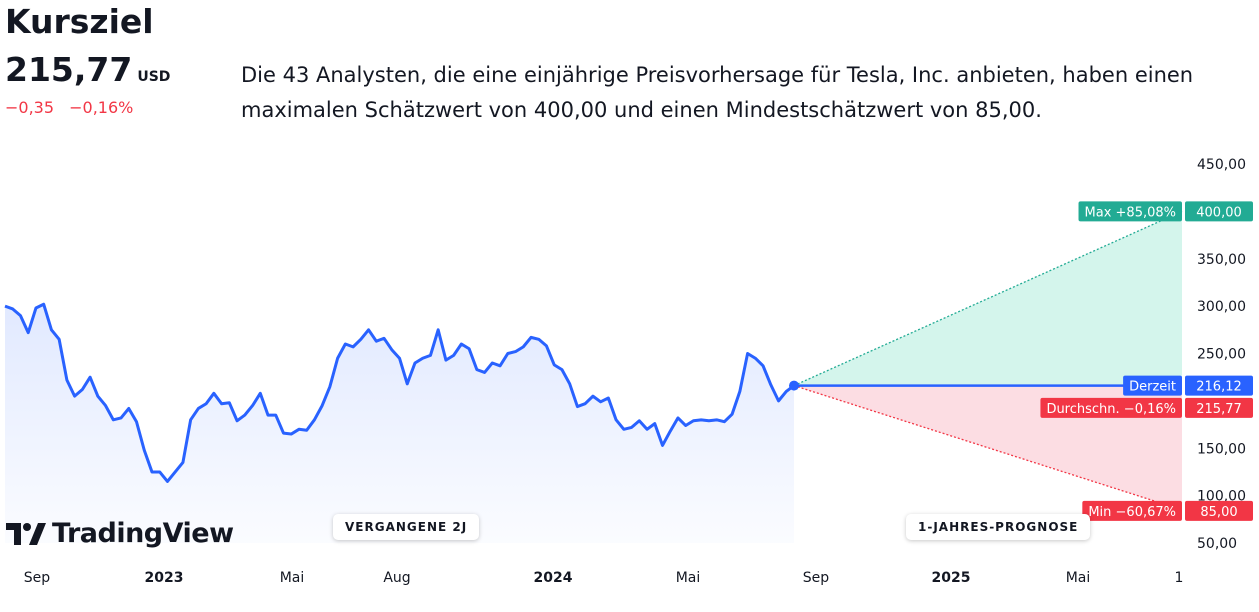 Image resolution: width=1259 pixels, height=612 pixels. I want to click on x-axis-tick-label: Aug, so click(396, 578).